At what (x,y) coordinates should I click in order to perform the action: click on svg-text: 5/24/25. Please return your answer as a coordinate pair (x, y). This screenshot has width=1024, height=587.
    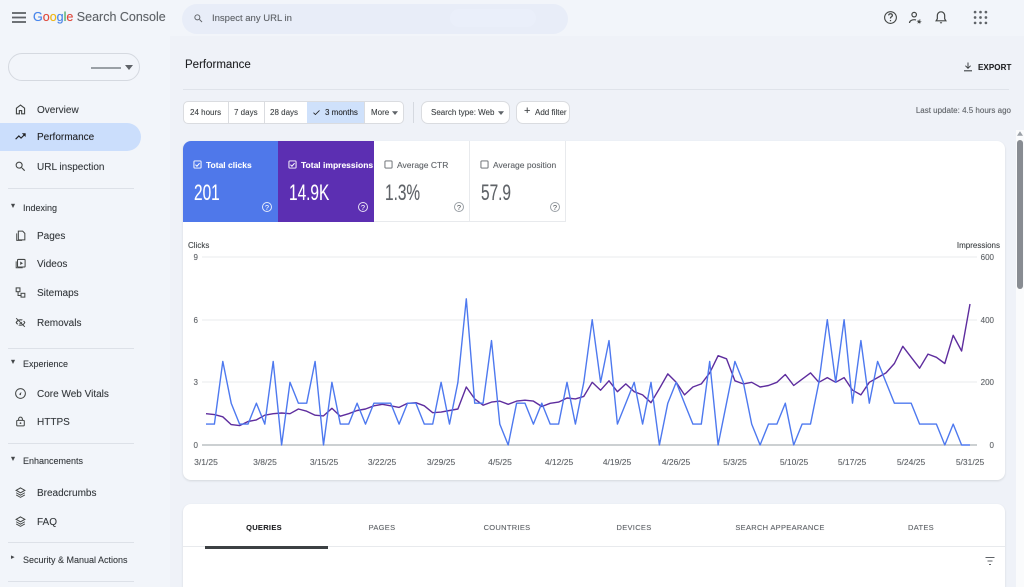
    Looking at the image, I should click on (911, 462).